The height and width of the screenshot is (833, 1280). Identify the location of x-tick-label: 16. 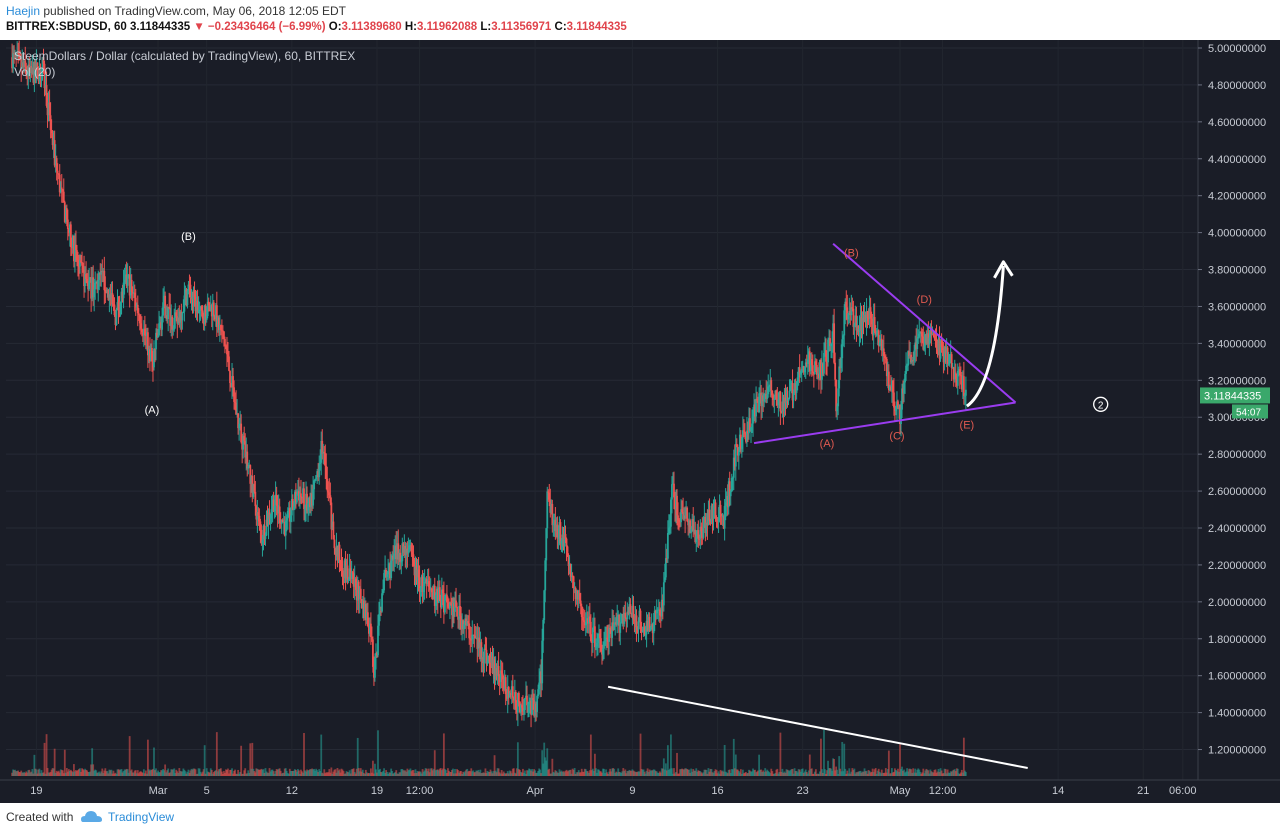
(717, 791).